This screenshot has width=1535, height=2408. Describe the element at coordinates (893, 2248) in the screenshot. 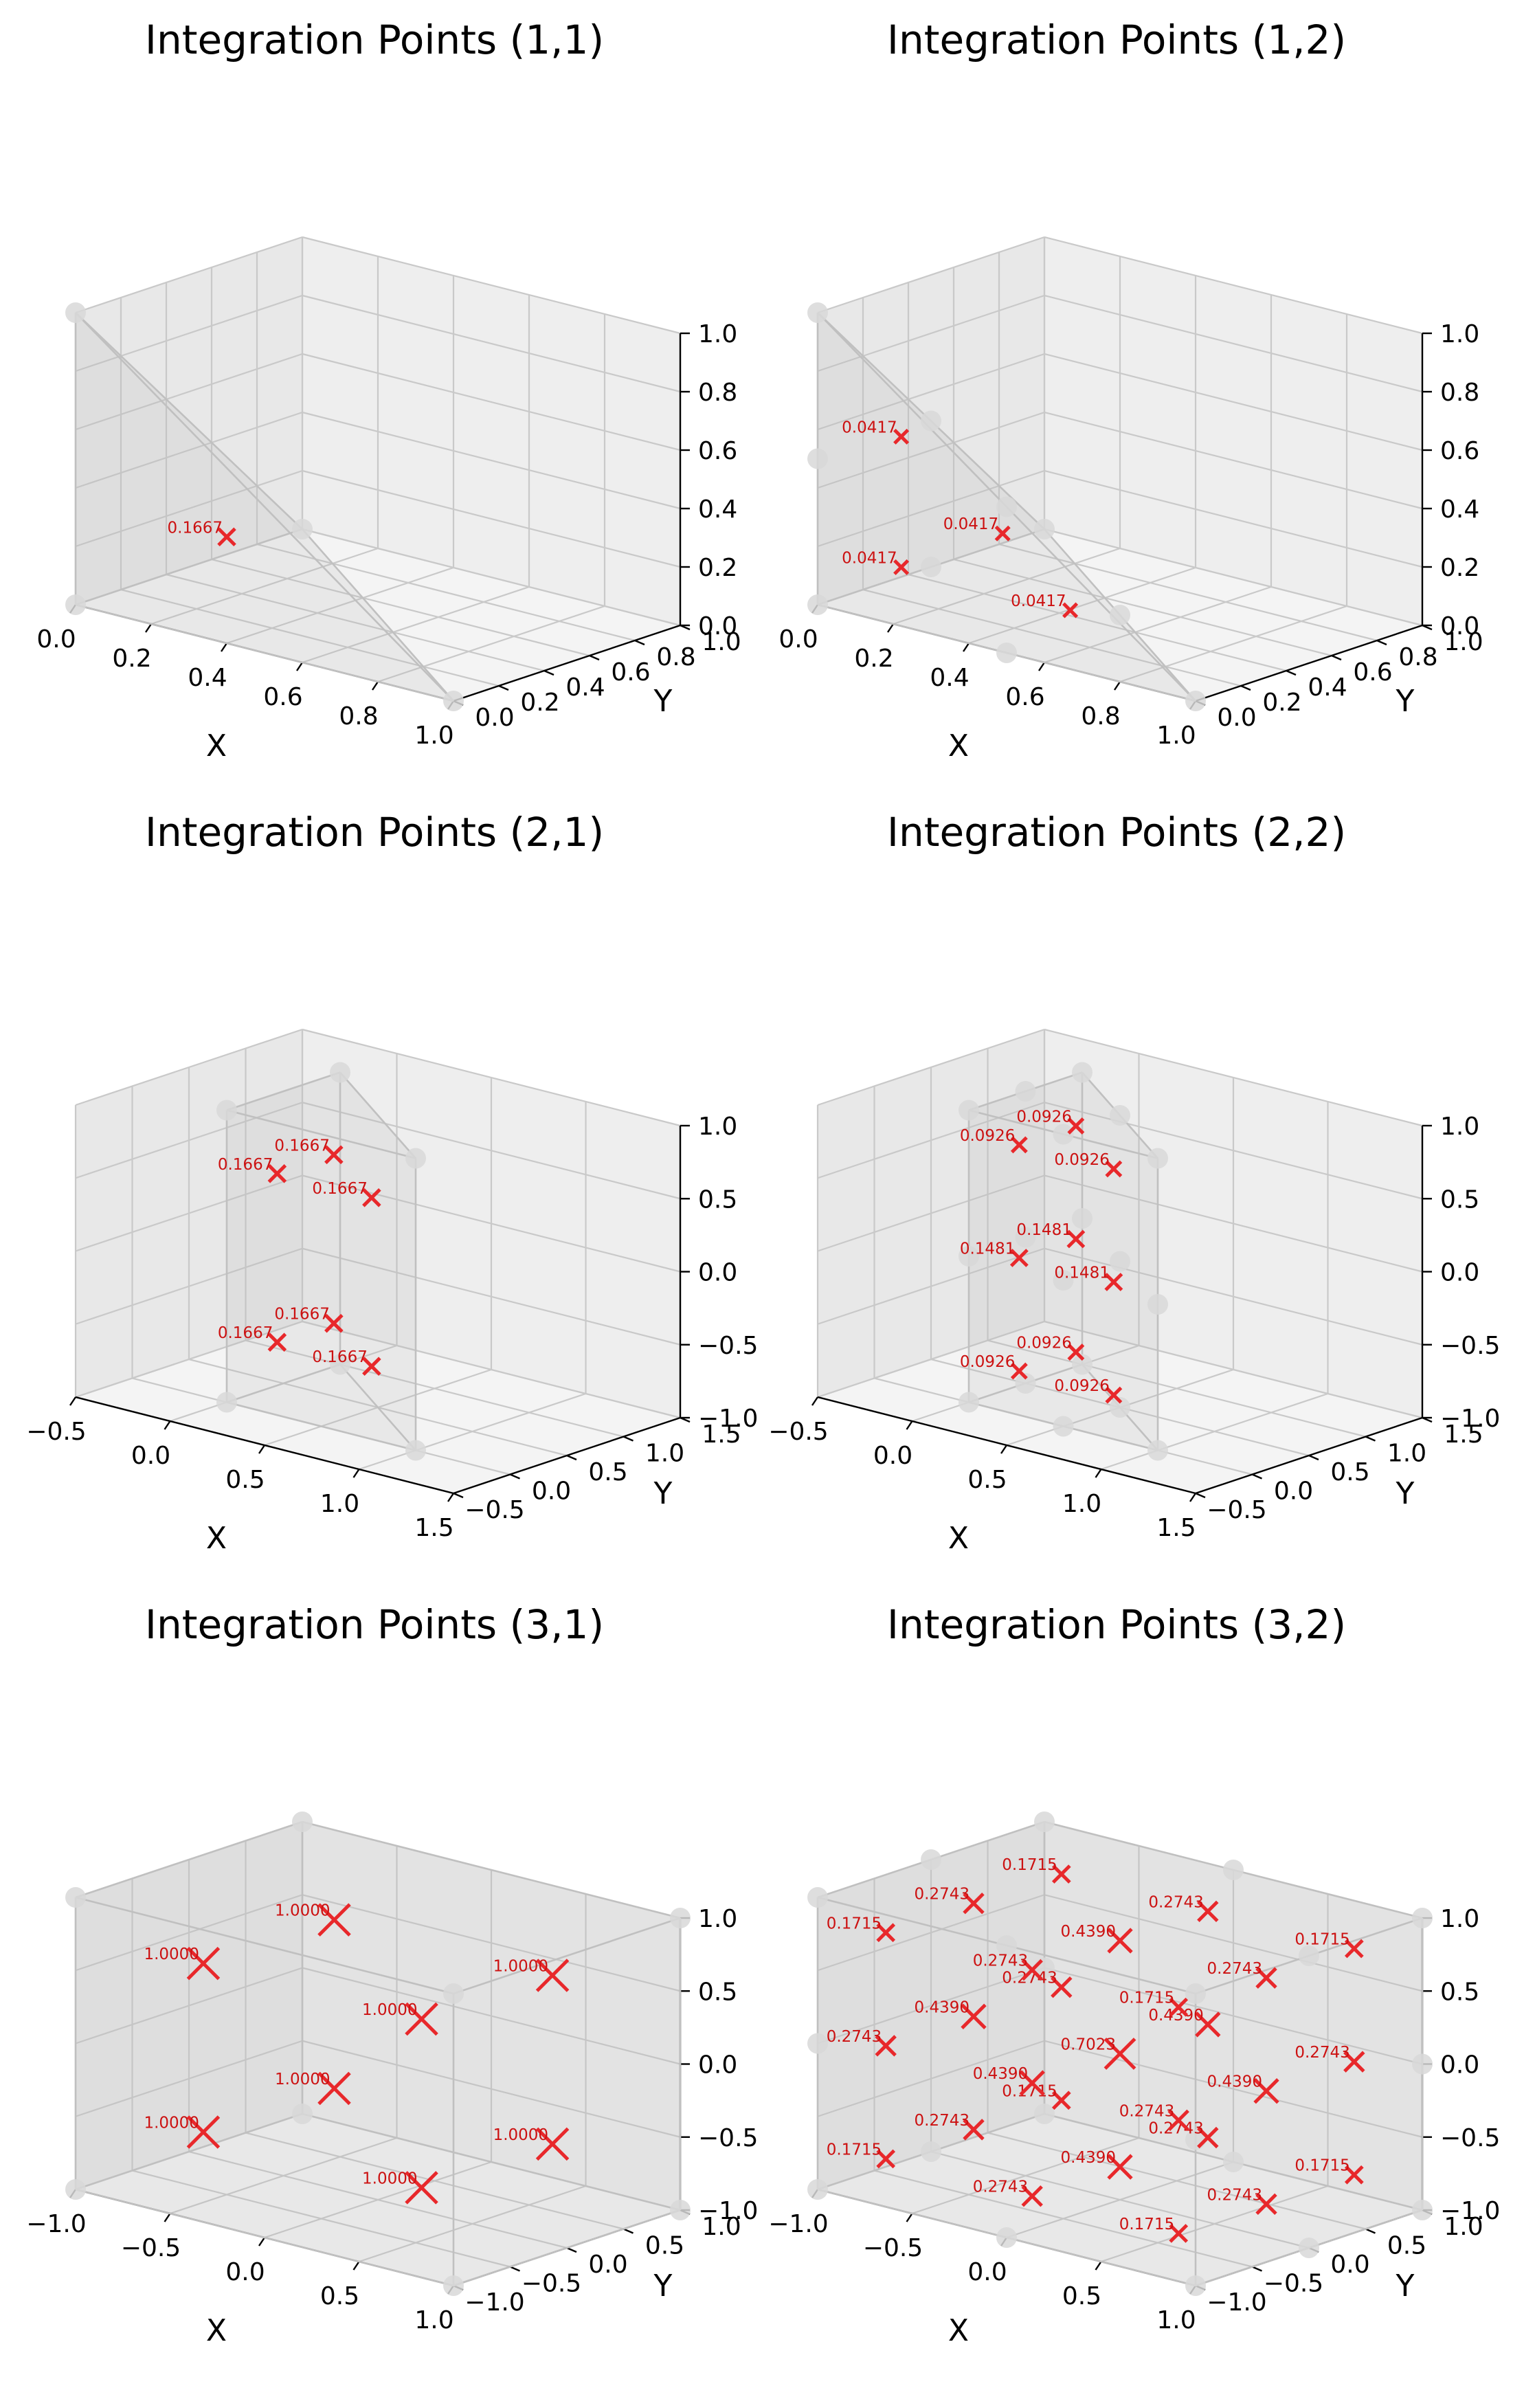

I see `x-tick-label: −0.5` at that location.